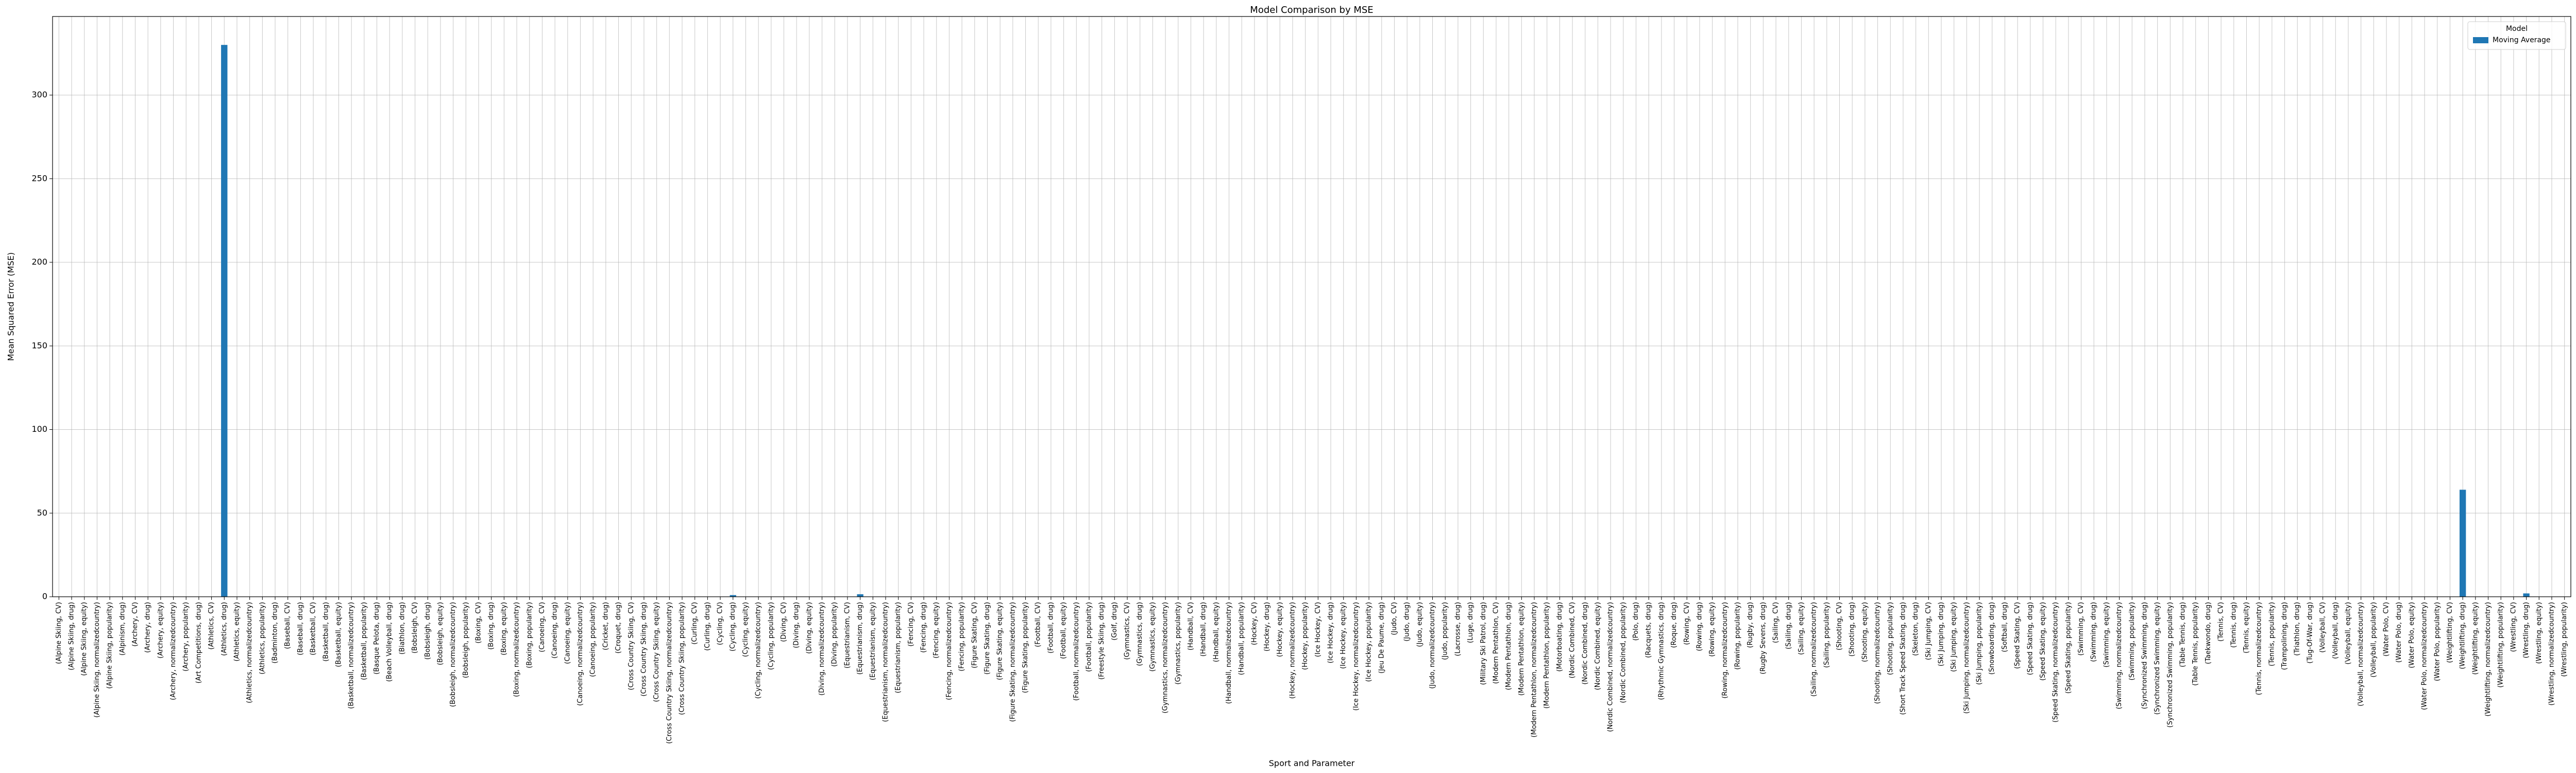  What do you see at coordinates (2132, 641) in the screenshot?
I see `x-tick-label: (Swimming, popularity)` at bounding box center [2132, 641].